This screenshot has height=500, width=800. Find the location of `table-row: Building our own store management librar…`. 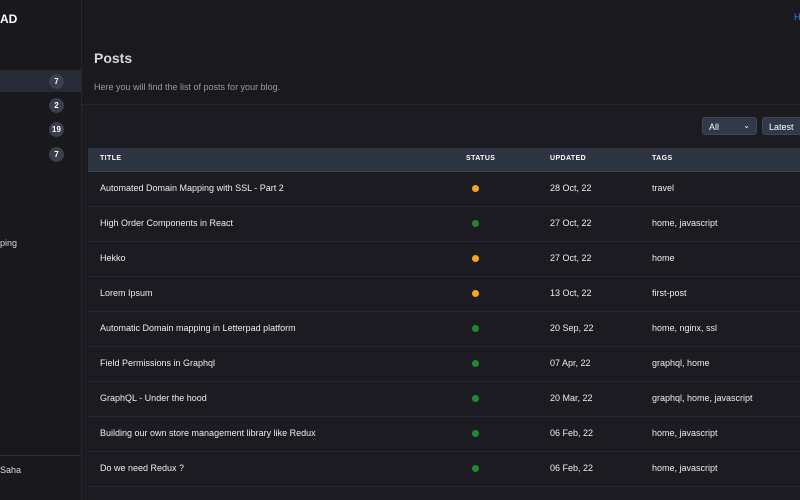

table-row: Building our own store management librar… is located at coordinates (444, 434).